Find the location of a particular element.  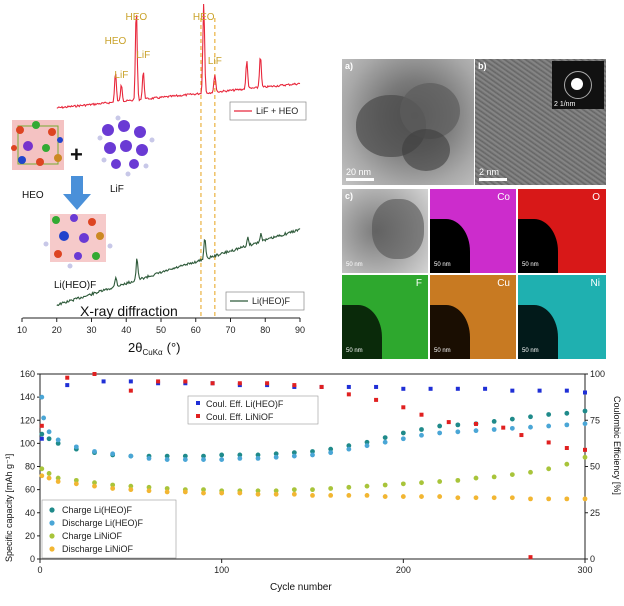

xrd-x-tick-label: 50 is located at coordinates (161, 330).